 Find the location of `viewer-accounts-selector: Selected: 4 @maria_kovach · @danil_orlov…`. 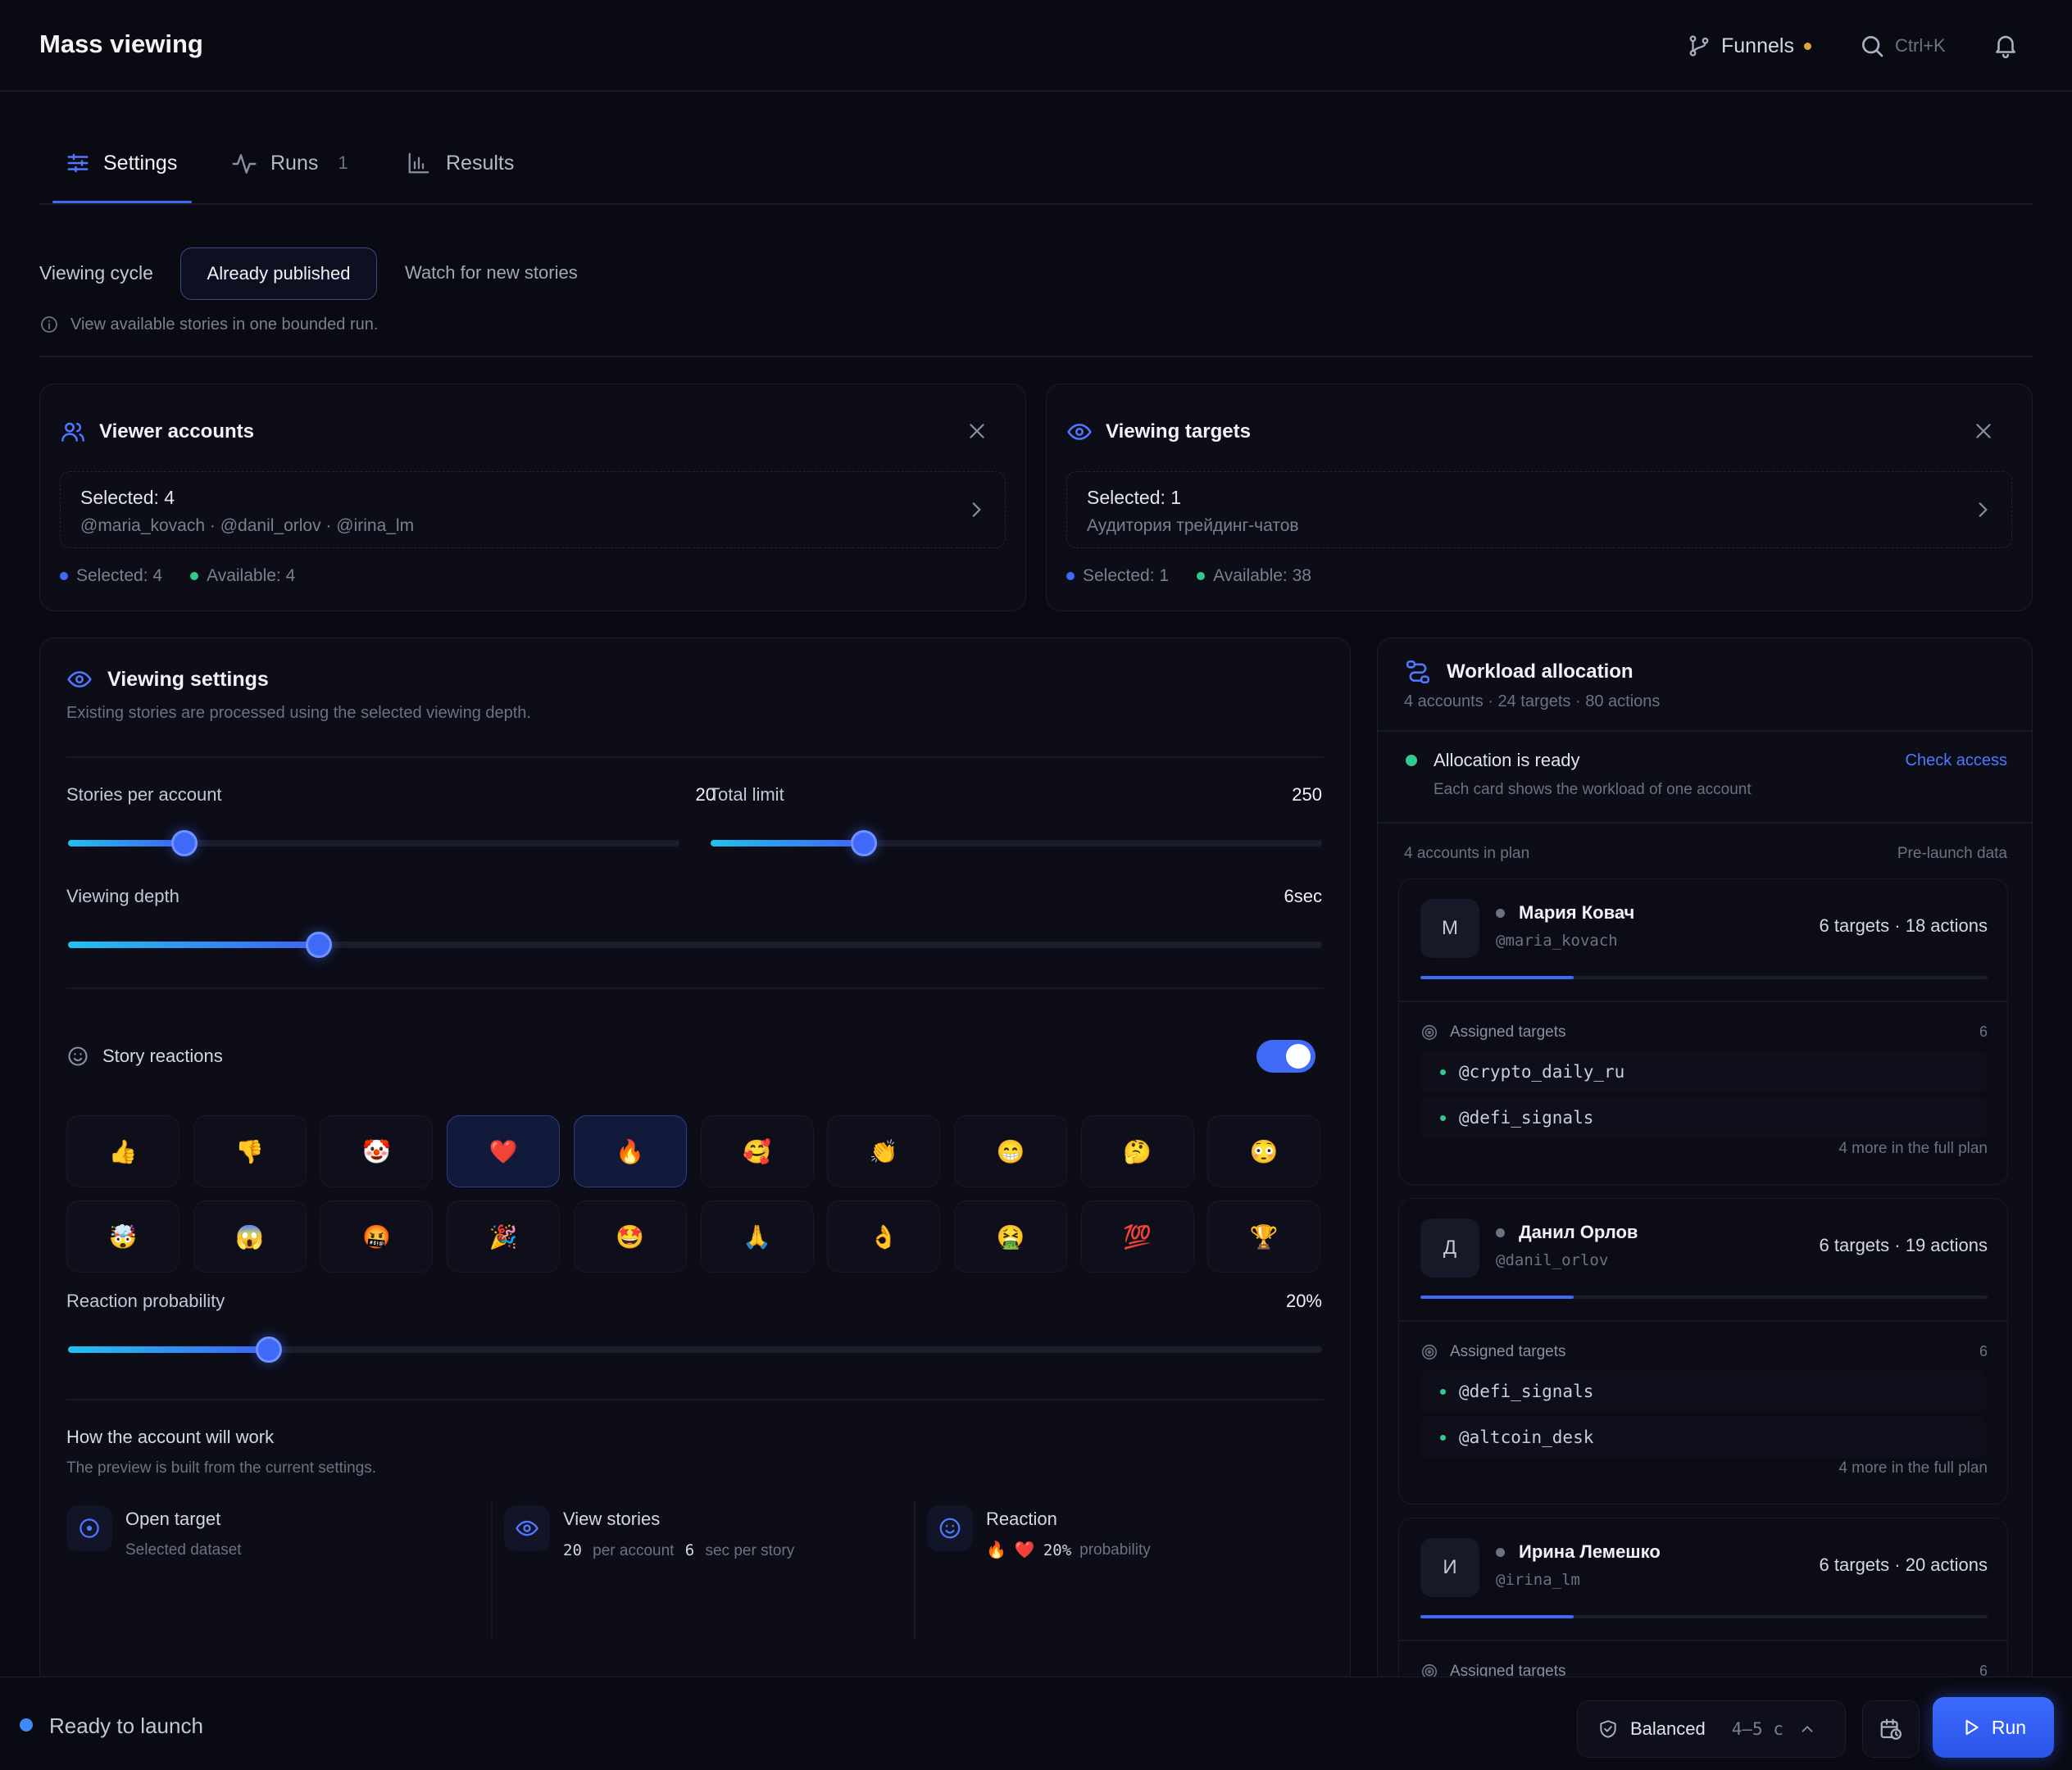

viewer-accounts-selector: Selected: 4 @maria_kovach · @danil_orlov… is located at coordinates (533, 509).